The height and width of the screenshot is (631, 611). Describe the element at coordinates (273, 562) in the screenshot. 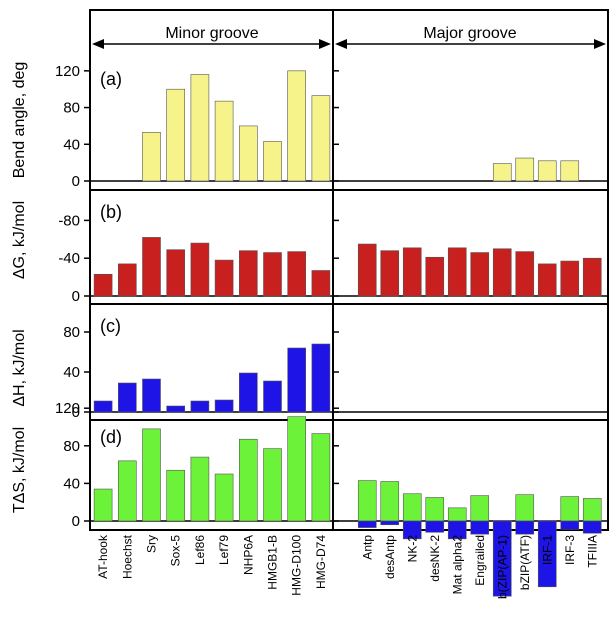

I see `category-label-minor: HMGB1-B` at that location.